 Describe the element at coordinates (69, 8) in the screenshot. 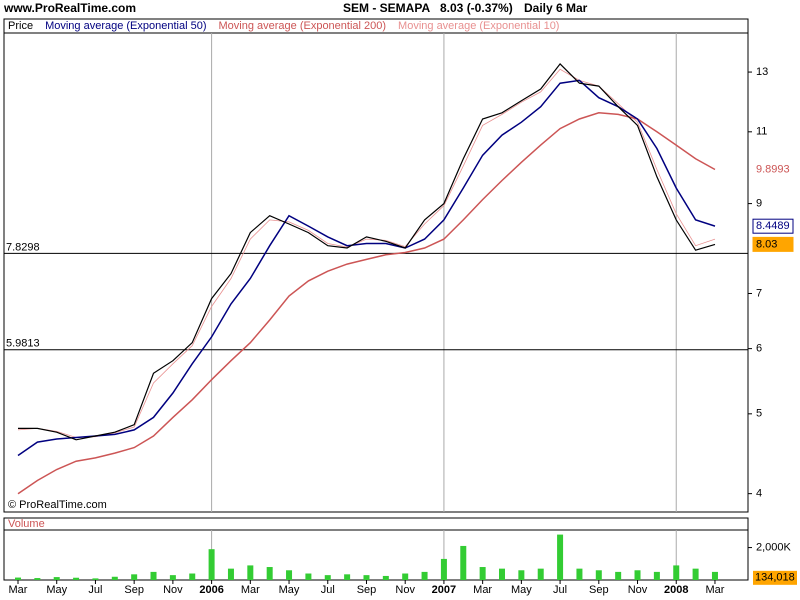

I see `site: www.ProRealTime.com` at that location.